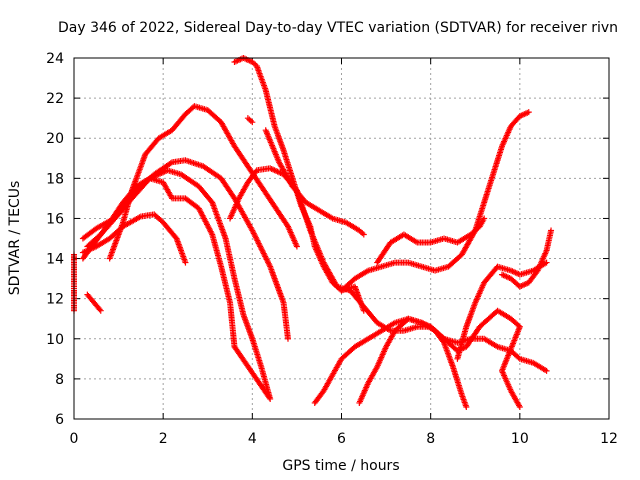 This screenshot has width=640, height=480. Describe the element at coordinates (340, 466) in the screenshot. I see `x-axis-label: GPS time / hours` at that location.